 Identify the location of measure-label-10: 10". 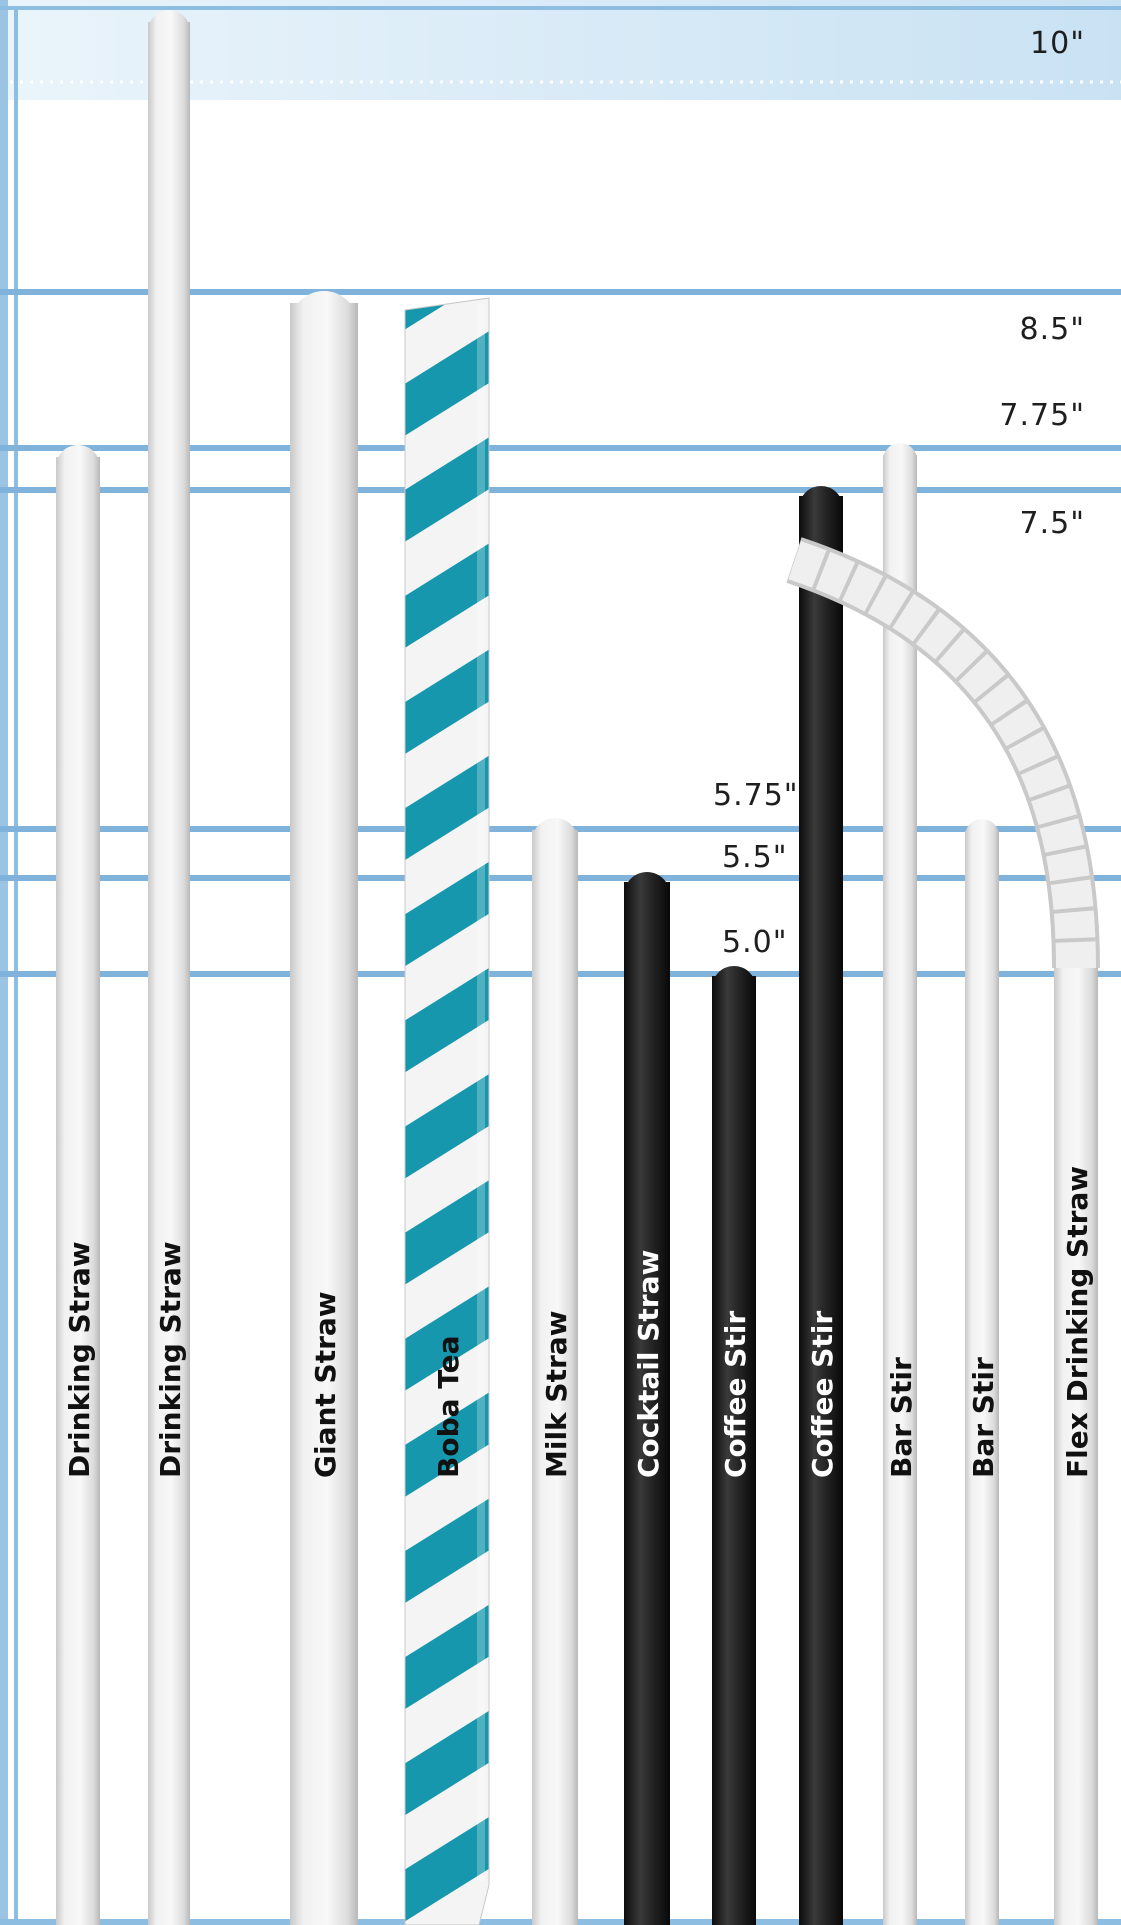
(1057, 43).